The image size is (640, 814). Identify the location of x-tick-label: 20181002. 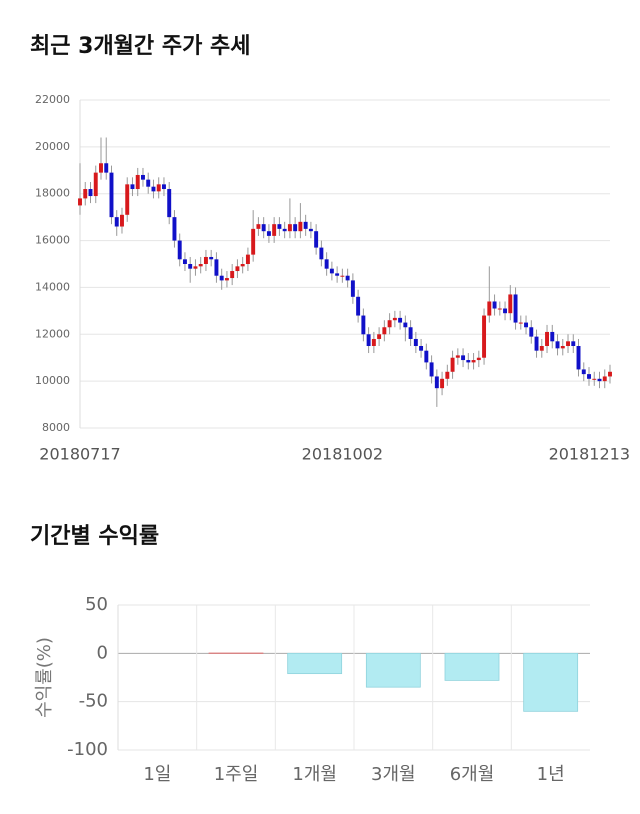
(342, 454).